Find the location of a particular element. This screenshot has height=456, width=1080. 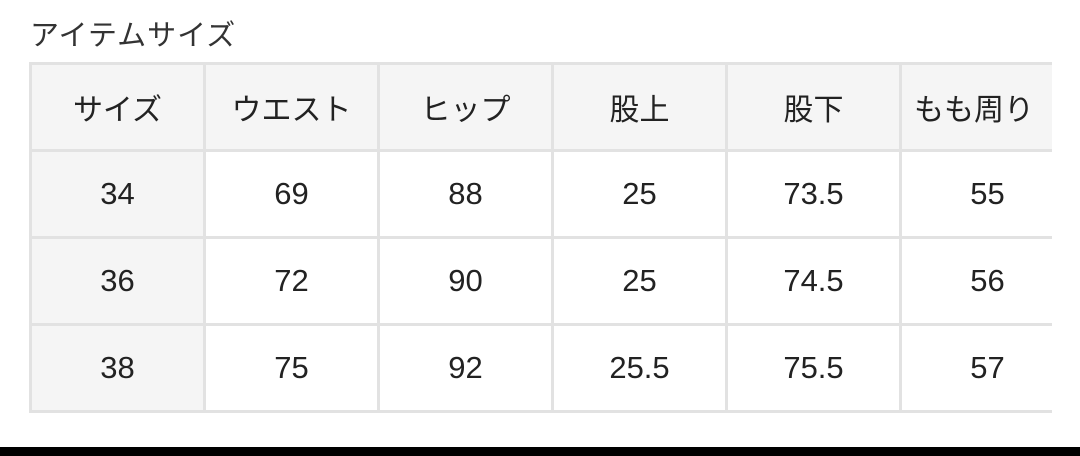

cell-hip: 92 is located at coordinates (465, 368).